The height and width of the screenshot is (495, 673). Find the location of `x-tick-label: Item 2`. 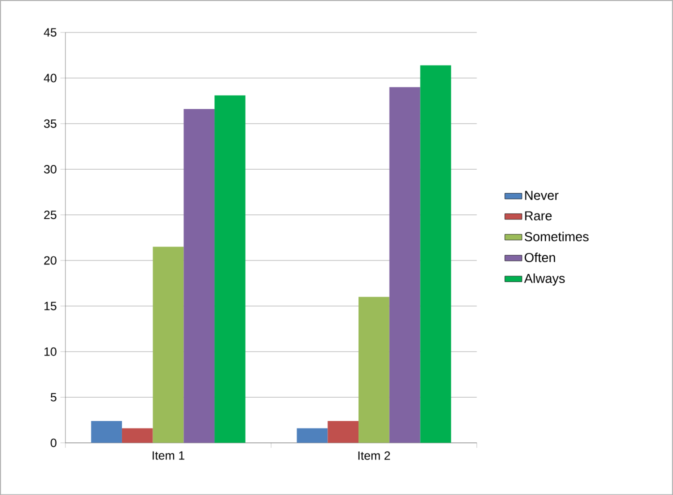

x-tick-label: Item 2 is located at coordinates (374, 455).